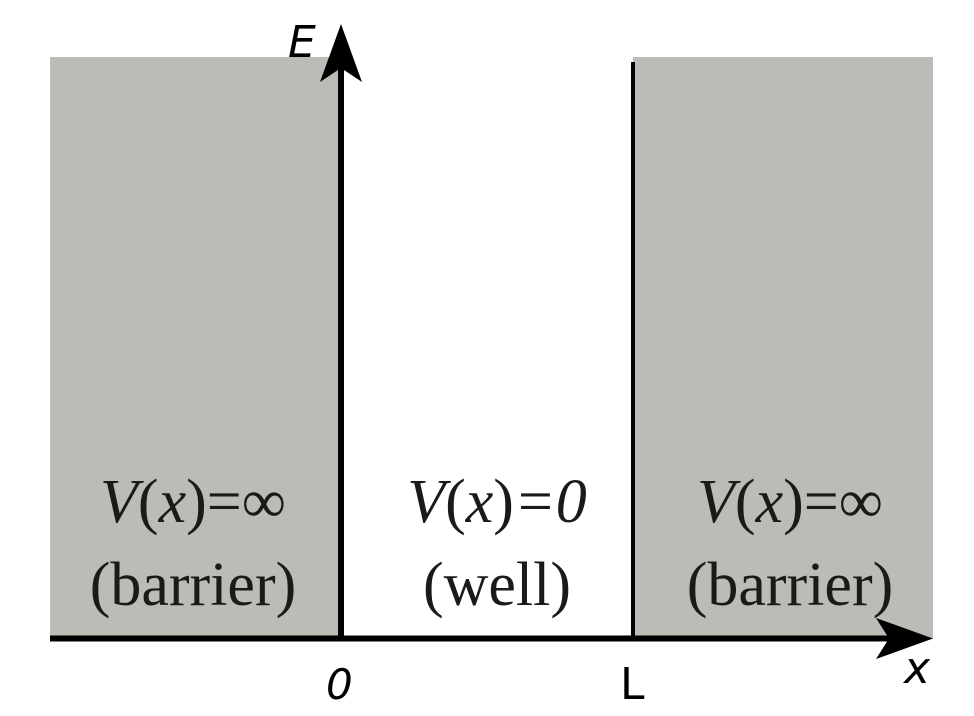  What do you see at coordinates (916, 668) in the screenshot?
I see `x-axis-label: x` at bounding box center [916, 668].